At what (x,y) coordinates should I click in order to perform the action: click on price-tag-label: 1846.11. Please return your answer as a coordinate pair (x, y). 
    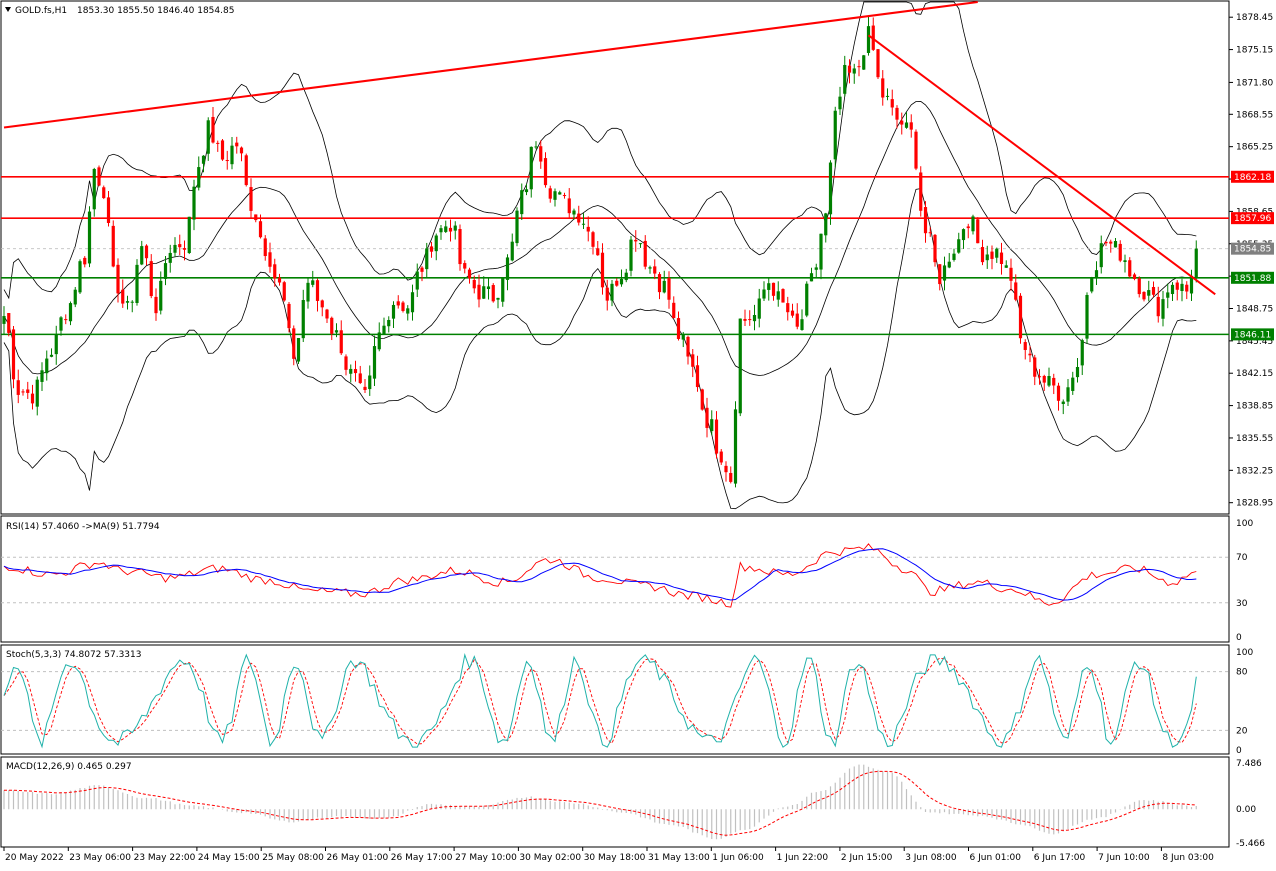
    Looking at the image, I should click on (1252, 335).